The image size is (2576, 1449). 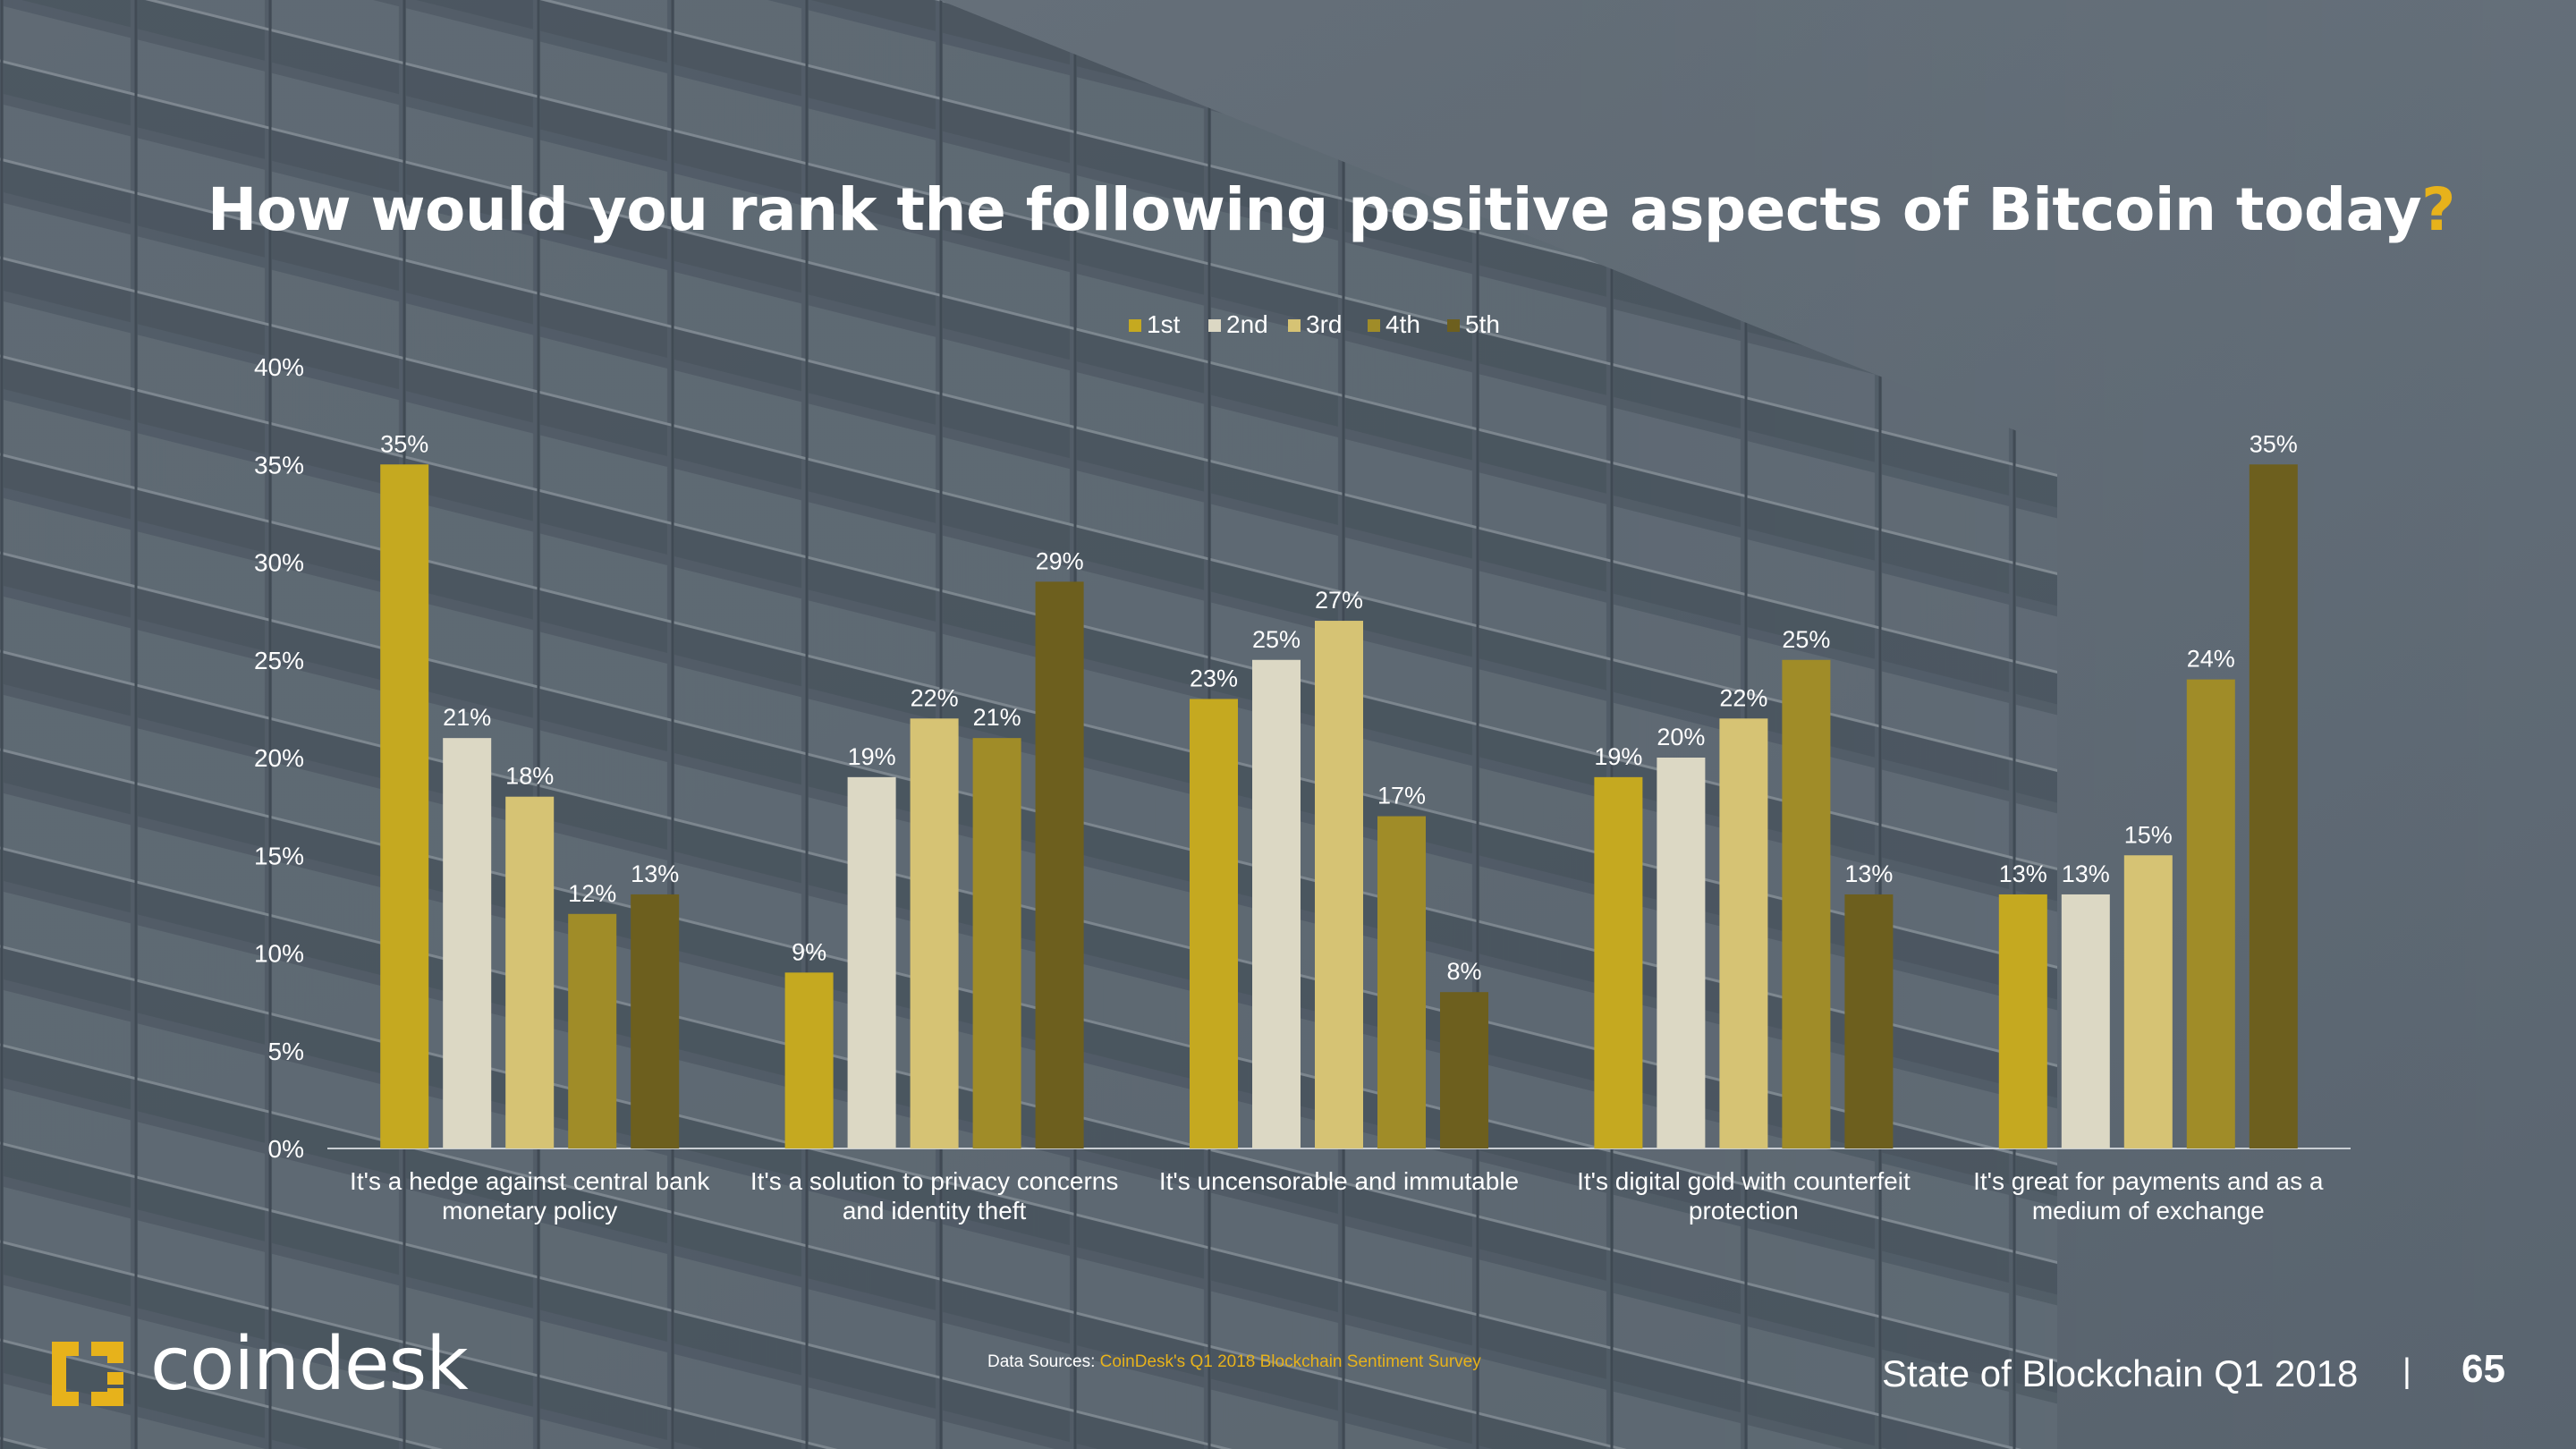 What do you see at coordinates (1402, 324) in the screenshot?
I see `legend-label-4th: 4th` at bounding box center [1402, 324].